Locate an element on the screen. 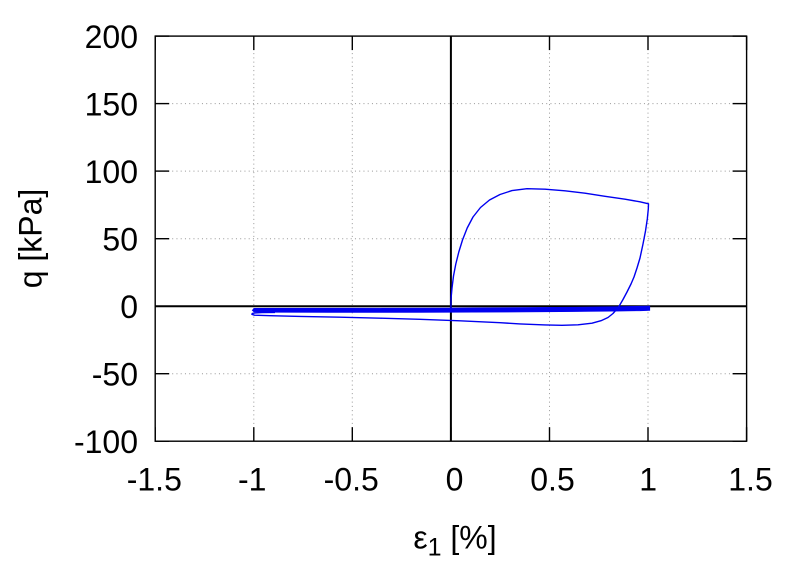  svg-text: -1 is located at coordinates (252, 480).